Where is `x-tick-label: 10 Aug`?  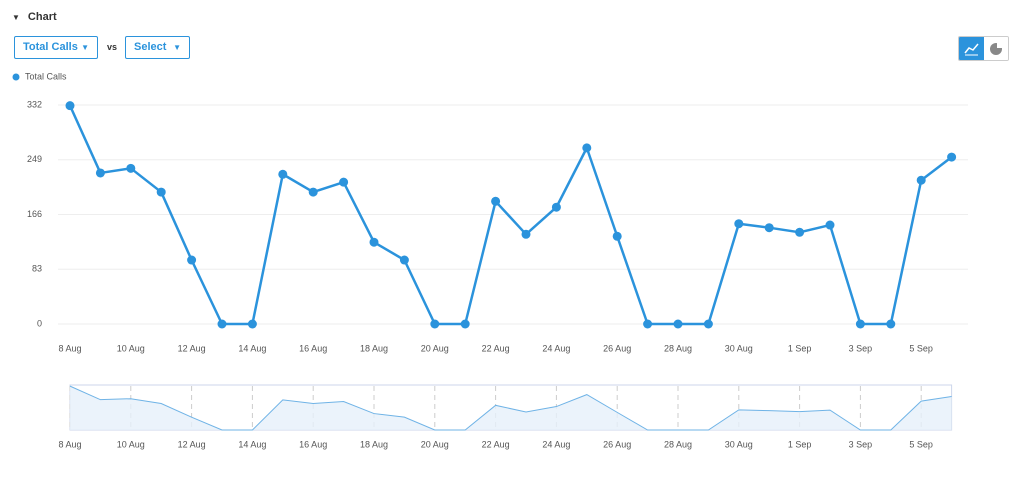 x-tick-label: 10 Aug is located at coordinates (131, 348).